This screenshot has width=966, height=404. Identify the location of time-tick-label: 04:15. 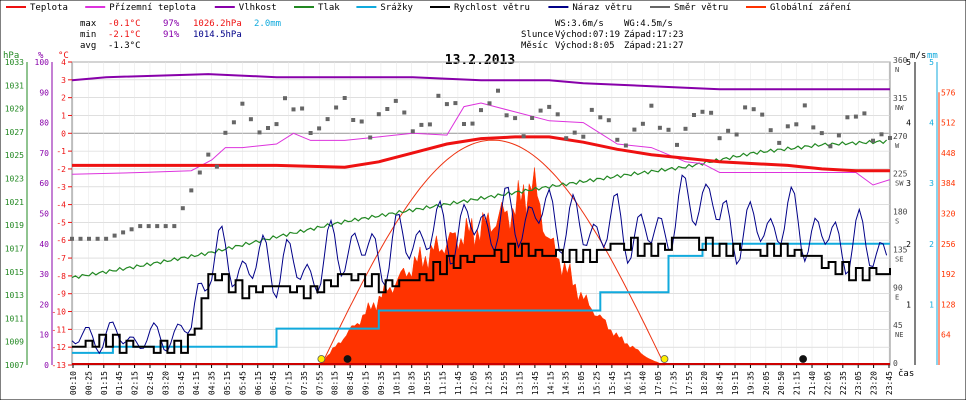
(196, 383).